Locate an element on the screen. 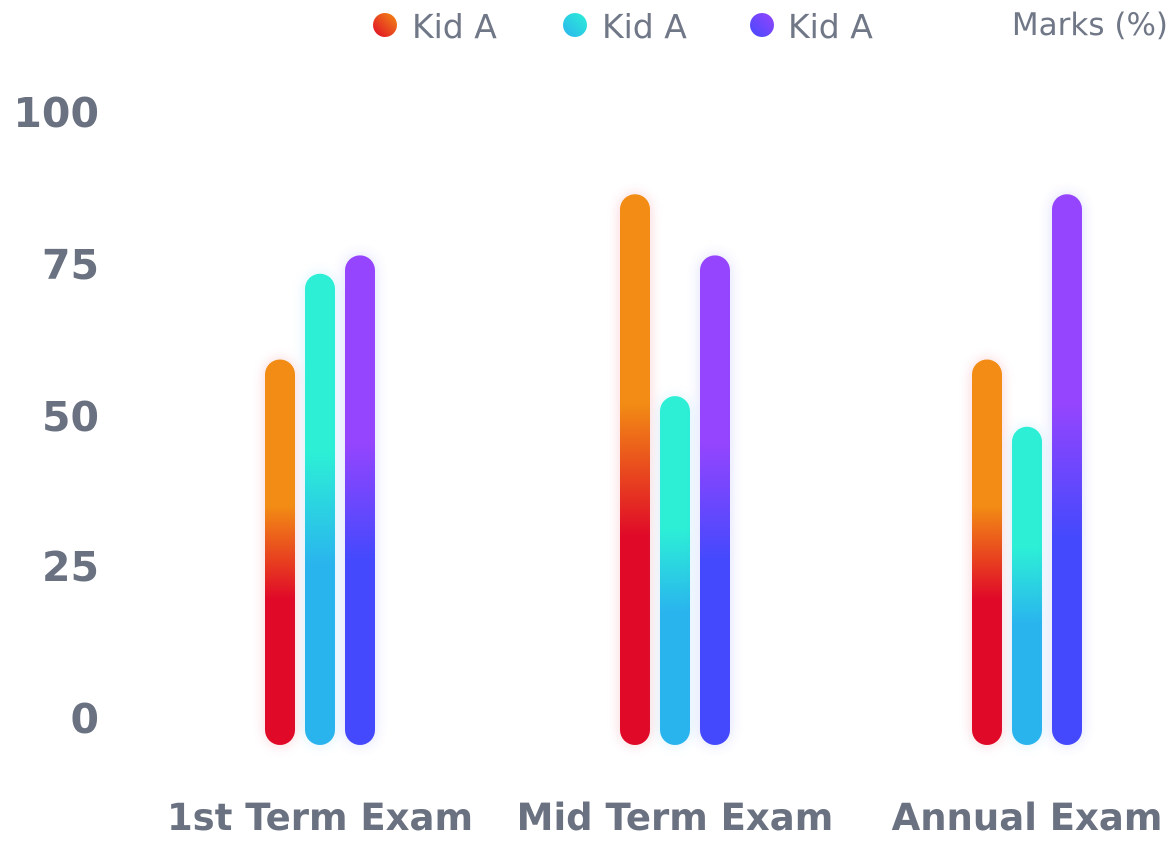  y-tick-label: 100 is located at coordinates (56, 113).